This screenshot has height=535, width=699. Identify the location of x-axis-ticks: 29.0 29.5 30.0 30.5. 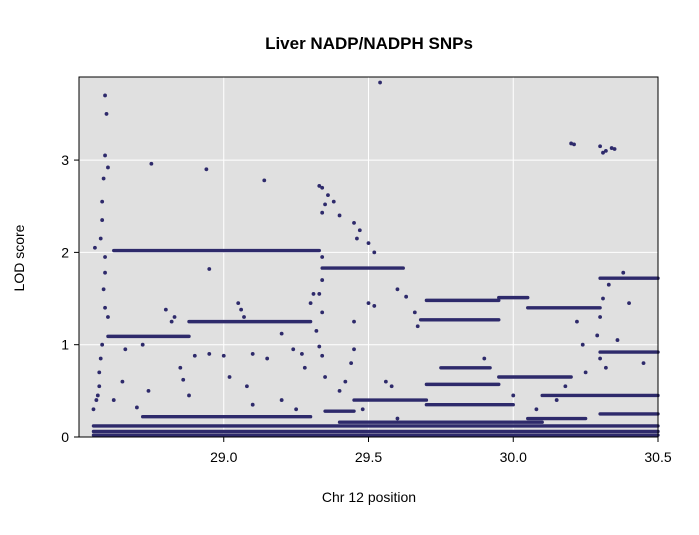
(441, 451).